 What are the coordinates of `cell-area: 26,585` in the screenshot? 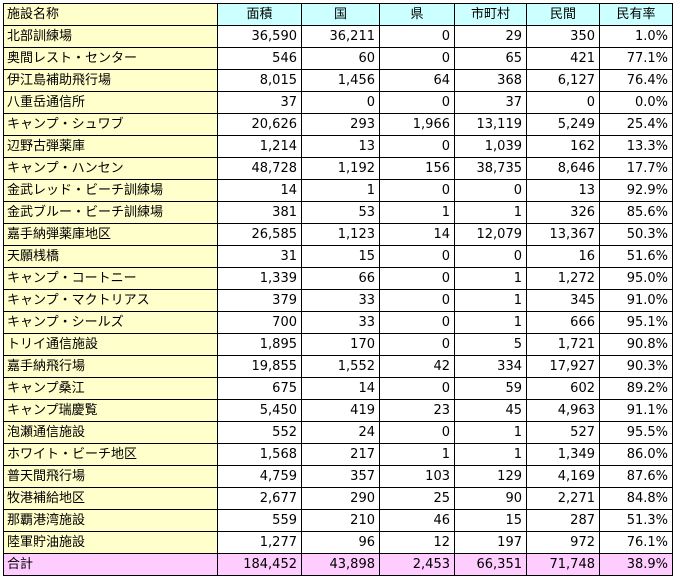 It's located at (259, 234).